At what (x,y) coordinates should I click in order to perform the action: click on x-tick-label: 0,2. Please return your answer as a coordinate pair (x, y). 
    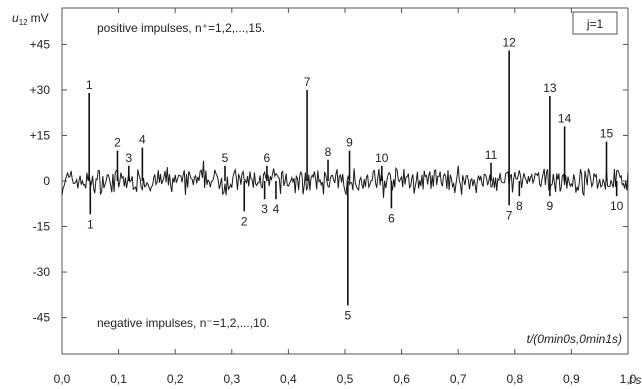
    Looking at the image, I should click on (175, 379).